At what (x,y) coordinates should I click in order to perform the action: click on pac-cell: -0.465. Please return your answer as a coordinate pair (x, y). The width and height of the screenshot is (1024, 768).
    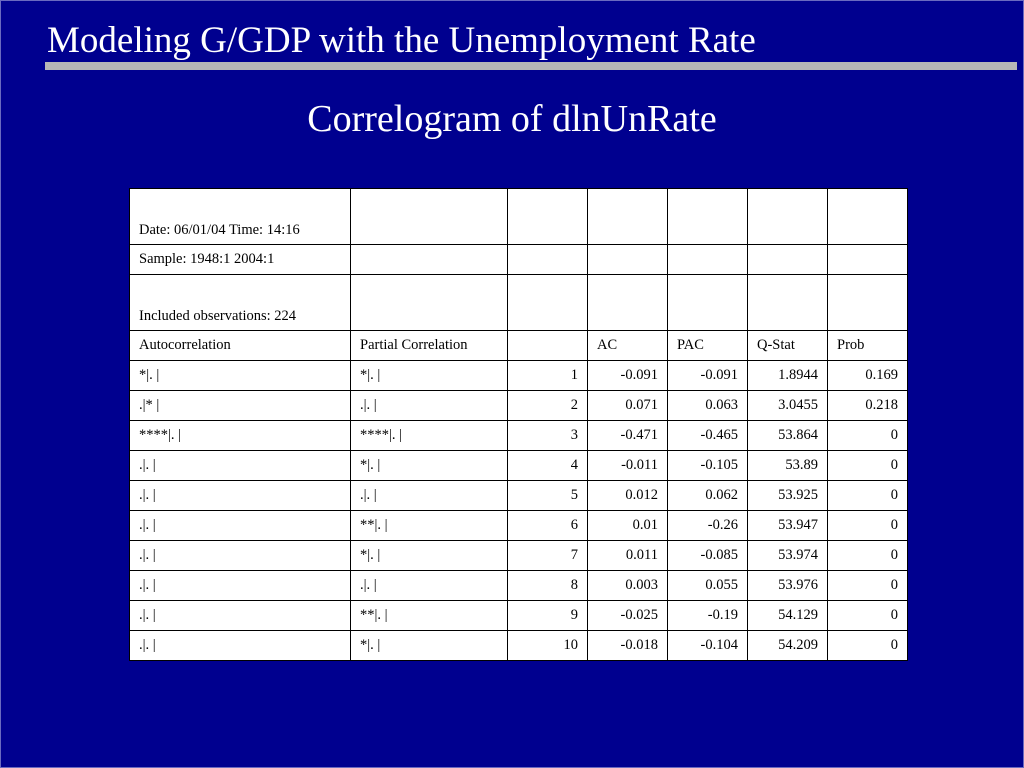
    Looking at the image, I should click on (707, 435).